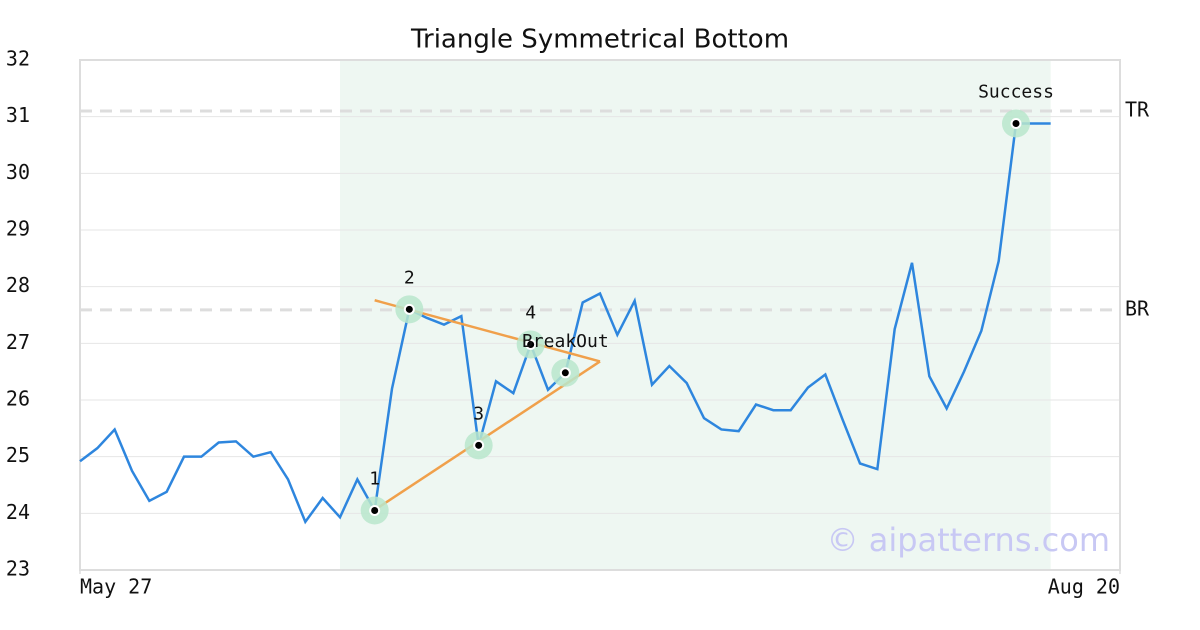 This screenshot has width=1200, height=630. I want to click on watermark: © aipatterns.com, so click(968, 540).